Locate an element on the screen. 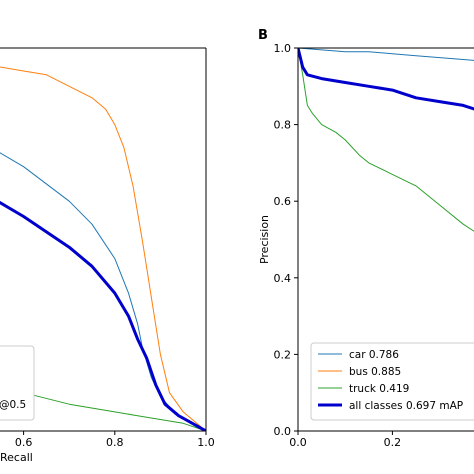  legend-entry-label: all classes 0.697 mAP is located at coordinates (406, 406).